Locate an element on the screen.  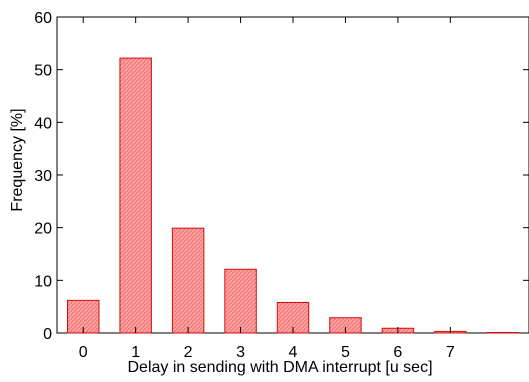
x-tick-label-3: 3 is located at coordinates (240, 352).